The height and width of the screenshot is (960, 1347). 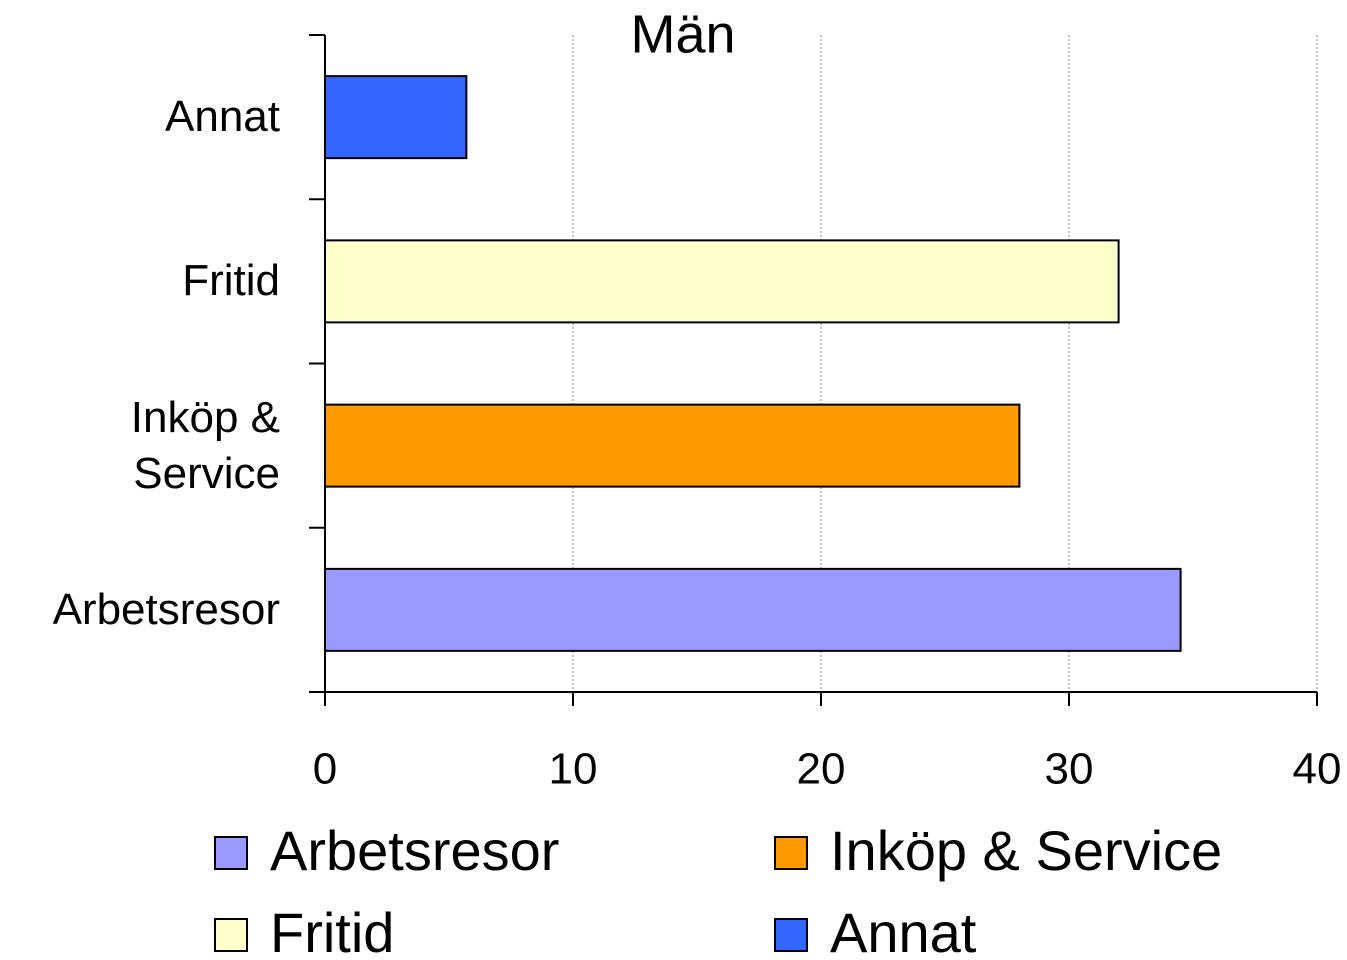 What do you see at coordinates (1069, 769) in the screenshot?
I see `x-tick-label: 30` at bounding box center [1069, 769].